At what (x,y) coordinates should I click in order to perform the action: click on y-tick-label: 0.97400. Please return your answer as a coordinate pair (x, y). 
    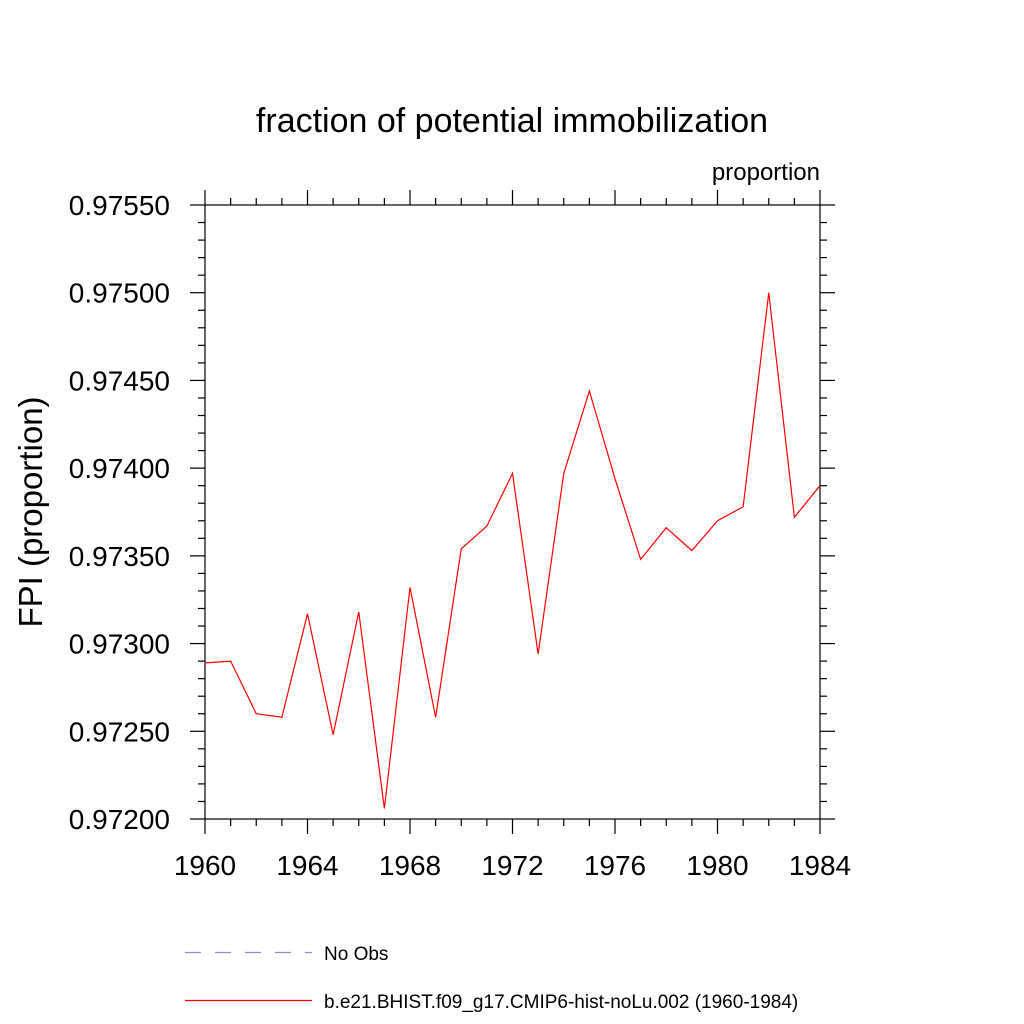
    Looking at the image, I should click on (119, 468).